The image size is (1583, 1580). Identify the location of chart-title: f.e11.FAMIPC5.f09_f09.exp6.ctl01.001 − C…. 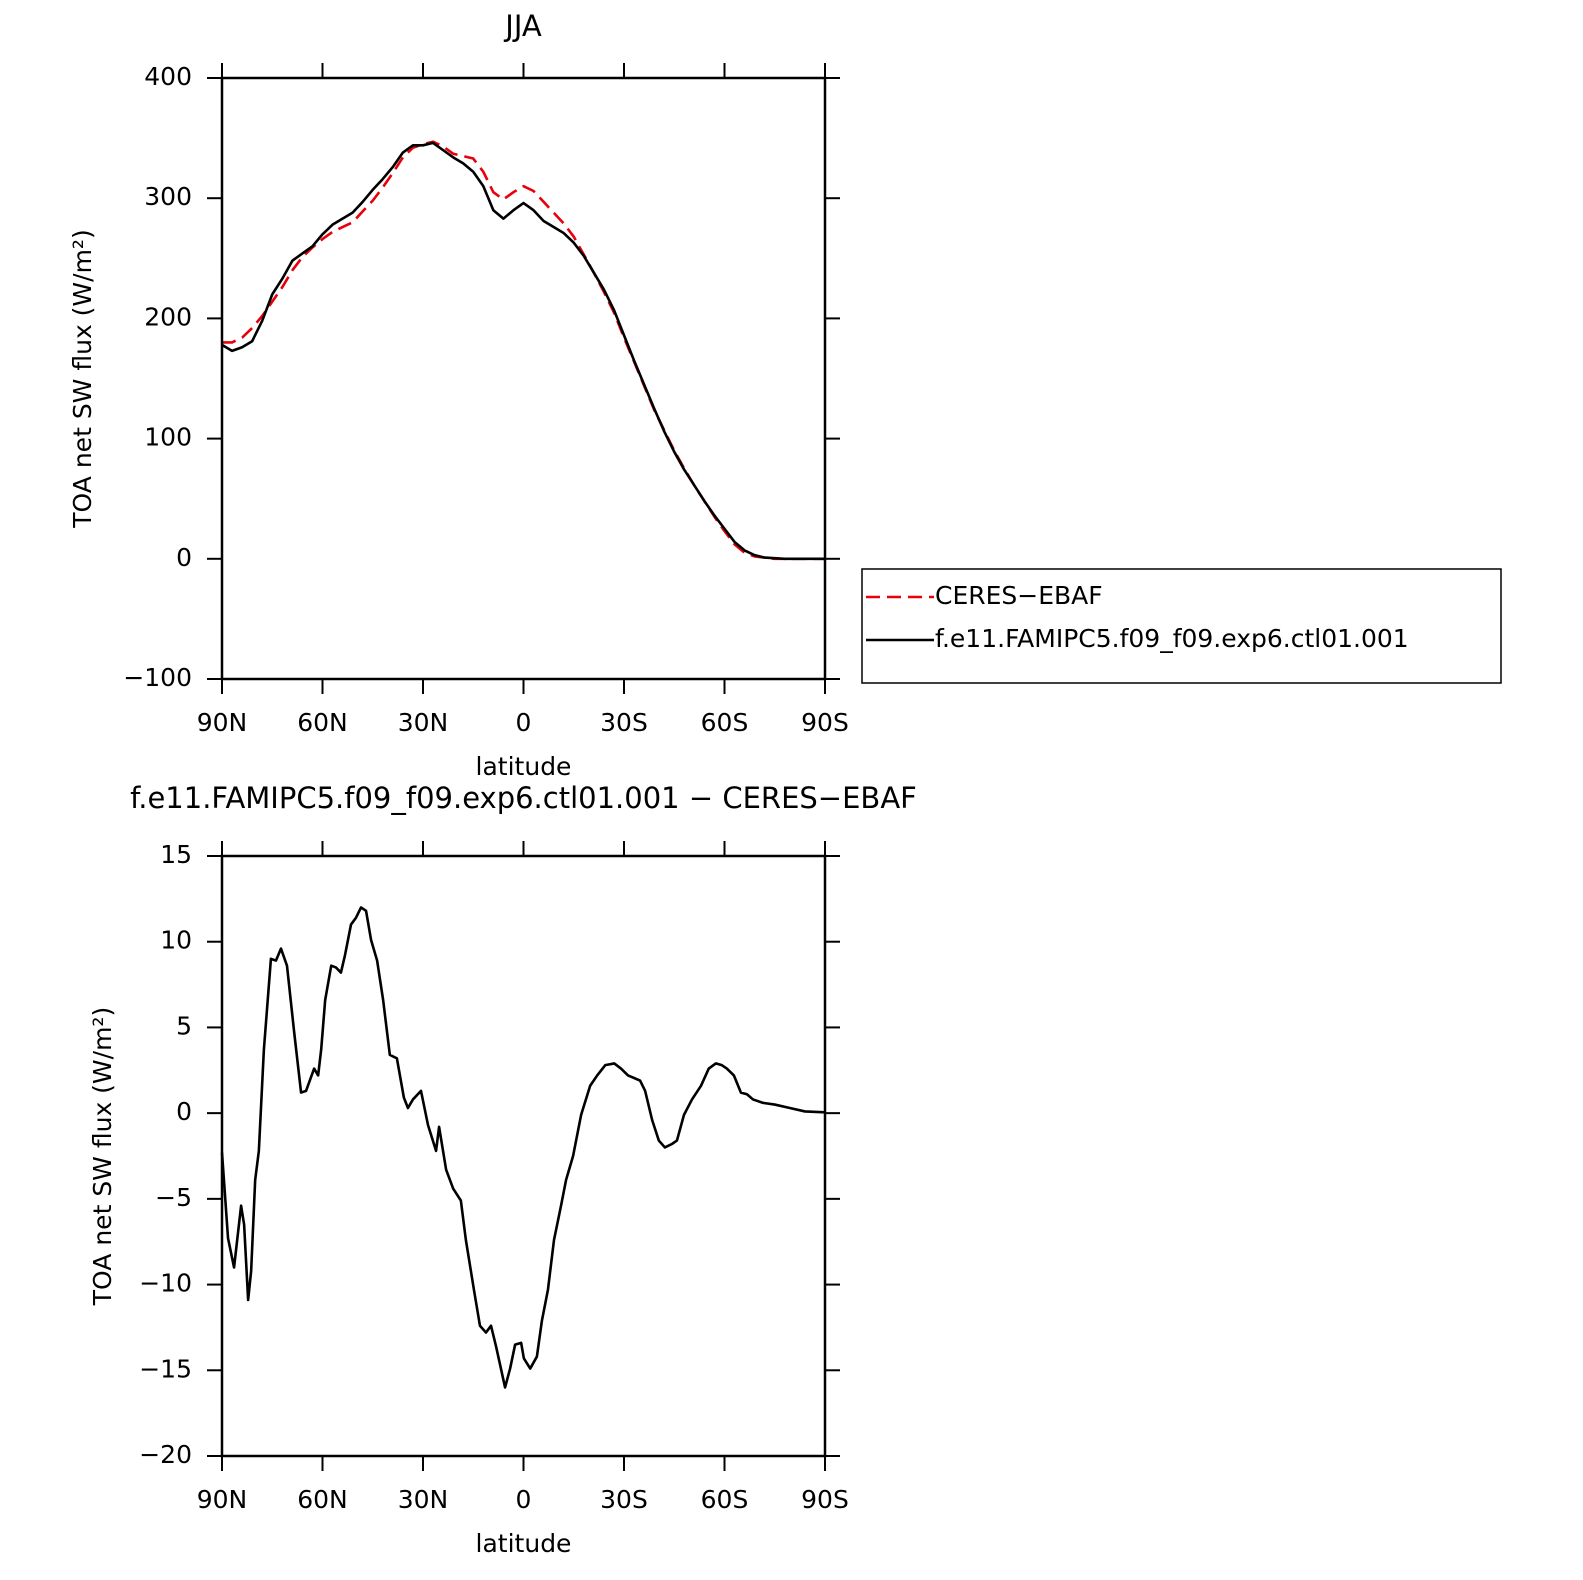
(523, 798).